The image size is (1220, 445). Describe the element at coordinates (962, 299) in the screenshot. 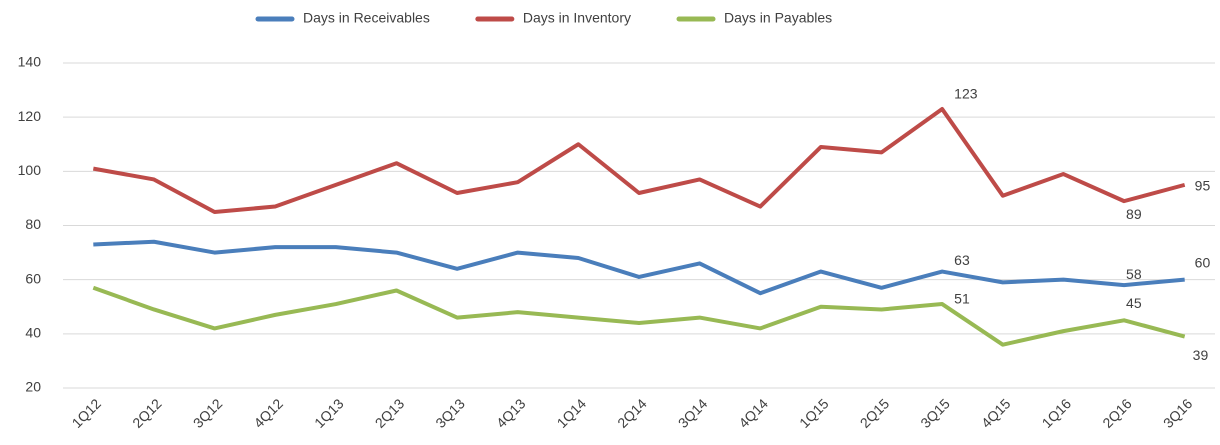

I see `data-label: 51` at that location.